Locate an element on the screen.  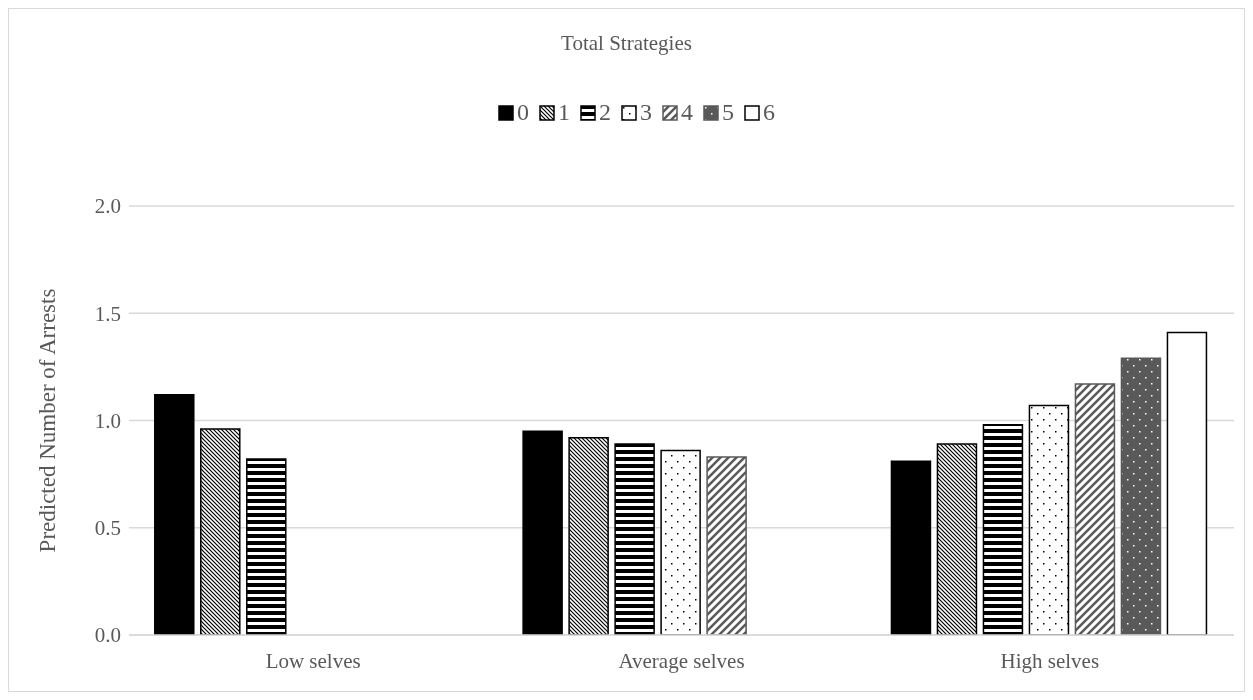
legend-label: 5 is located at coordinates (728, 112).